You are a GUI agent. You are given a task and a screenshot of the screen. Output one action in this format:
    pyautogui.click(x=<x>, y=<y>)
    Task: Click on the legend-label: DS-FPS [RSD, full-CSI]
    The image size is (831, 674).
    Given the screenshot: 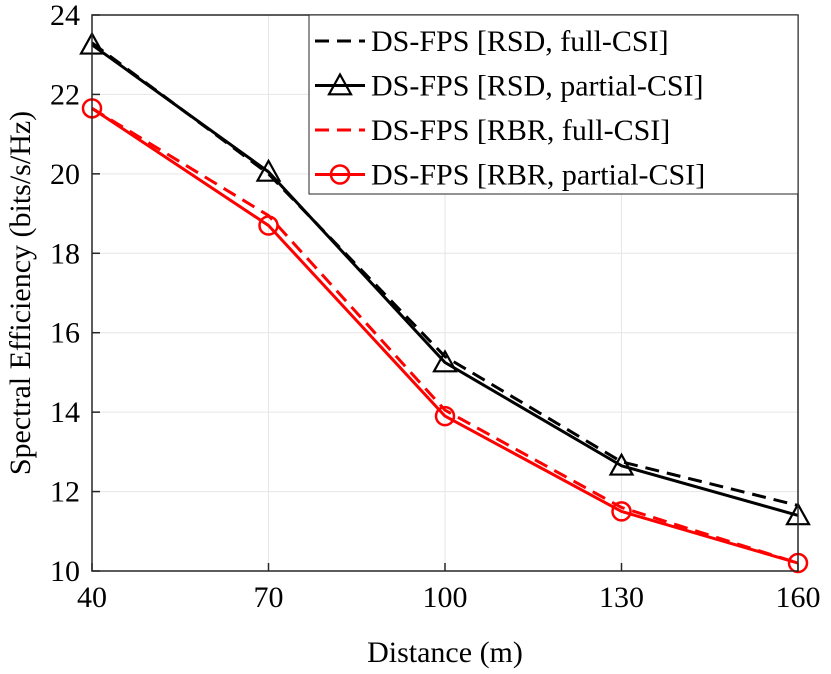 What is the action you would take?
    pyautogui.click(x=520, y=41)
    